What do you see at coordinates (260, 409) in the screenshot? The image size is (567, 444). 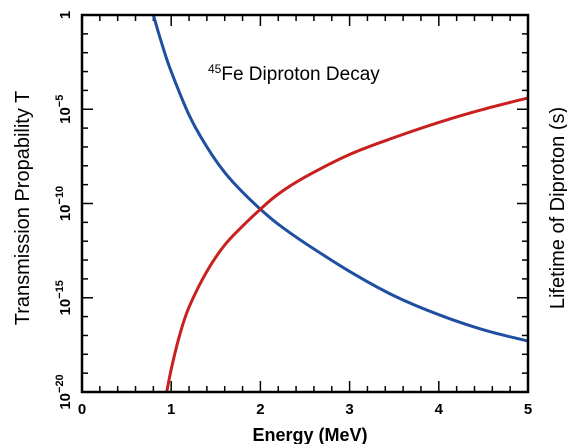 I see `x-tick-label: 2` at bounding box center [260, 409].